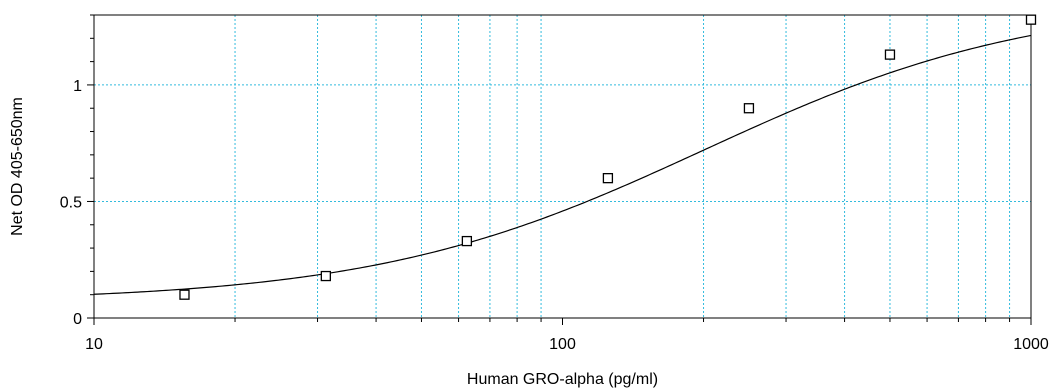 This screenshot has width=1054, height=390. I want to click on y-axis-label: Net OD 405-650nm, so click(17, 166).